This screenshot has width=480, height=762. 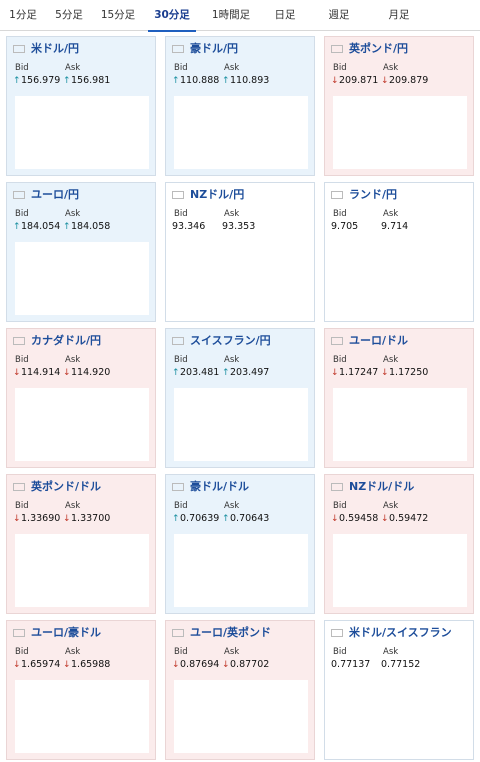 What do you see at coordinates (220, 486) in the screenshot?
I see `currency-pair-link: 豪ドル/ドル` at bounding box center [220, 486].